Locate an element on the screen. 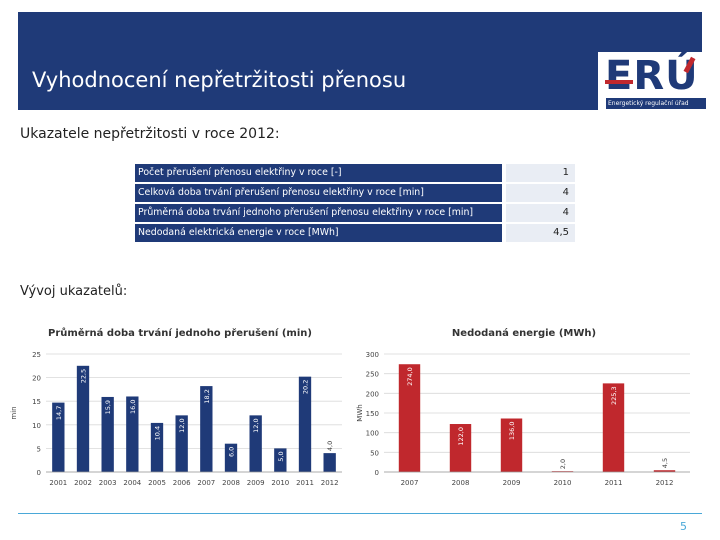  duration-value-label: 5,0 is located at coordinates (281, 456).